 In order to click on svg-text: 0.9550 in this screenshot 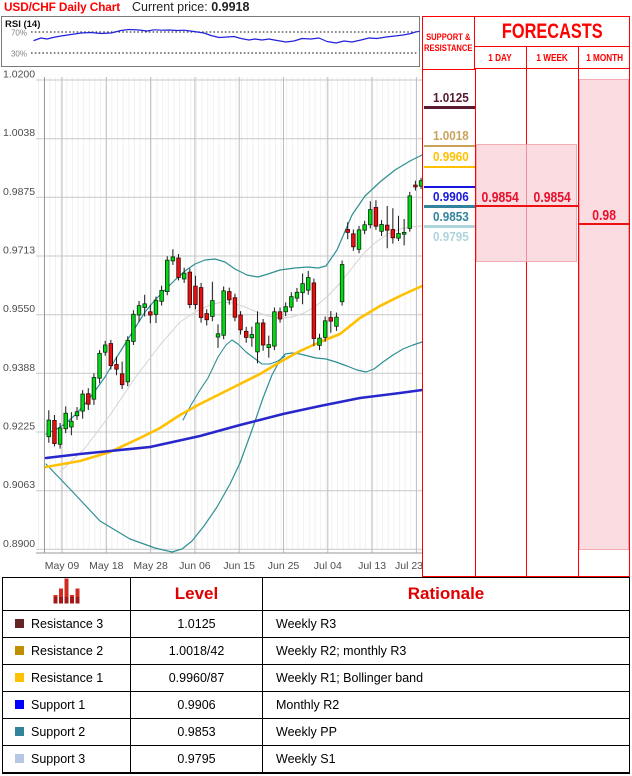, I will do `click(19, 309)`.